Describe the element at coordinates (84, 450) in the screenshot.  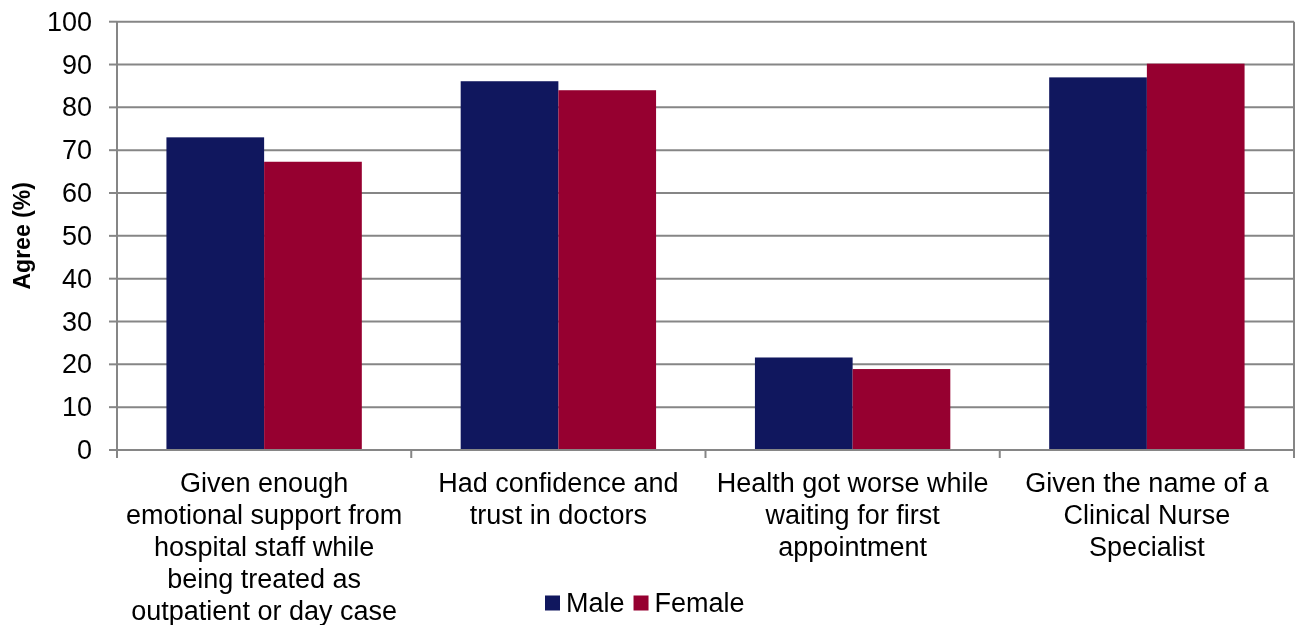
I see `y-tick-label: 0` at that location.